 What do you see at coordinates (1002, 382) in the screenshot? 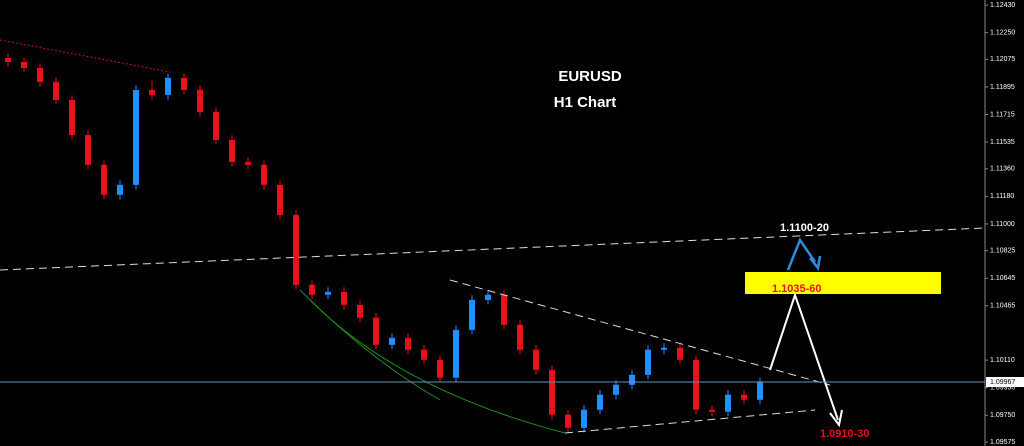
I see `last-price-label: 1.09967` at bounding box center [1002, 382].